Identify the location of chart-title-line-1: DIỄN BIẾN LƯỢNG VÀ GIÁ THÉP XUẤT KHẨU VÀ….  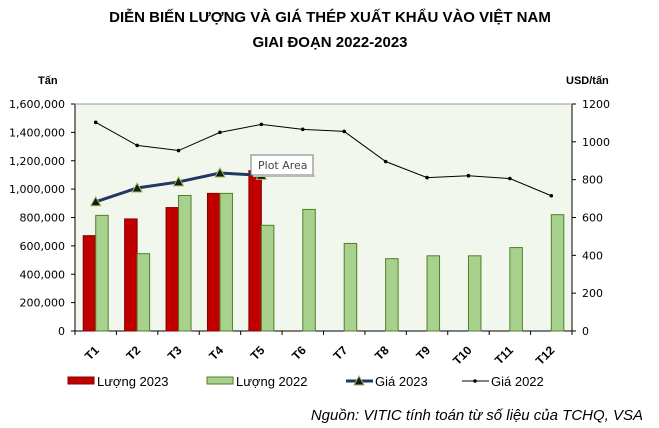
(330, 17).